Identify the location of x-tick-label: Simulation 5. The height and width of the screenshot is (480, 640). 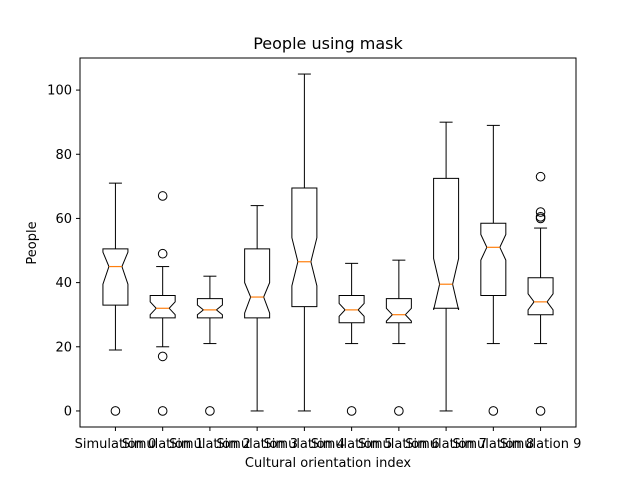
(352, 444).